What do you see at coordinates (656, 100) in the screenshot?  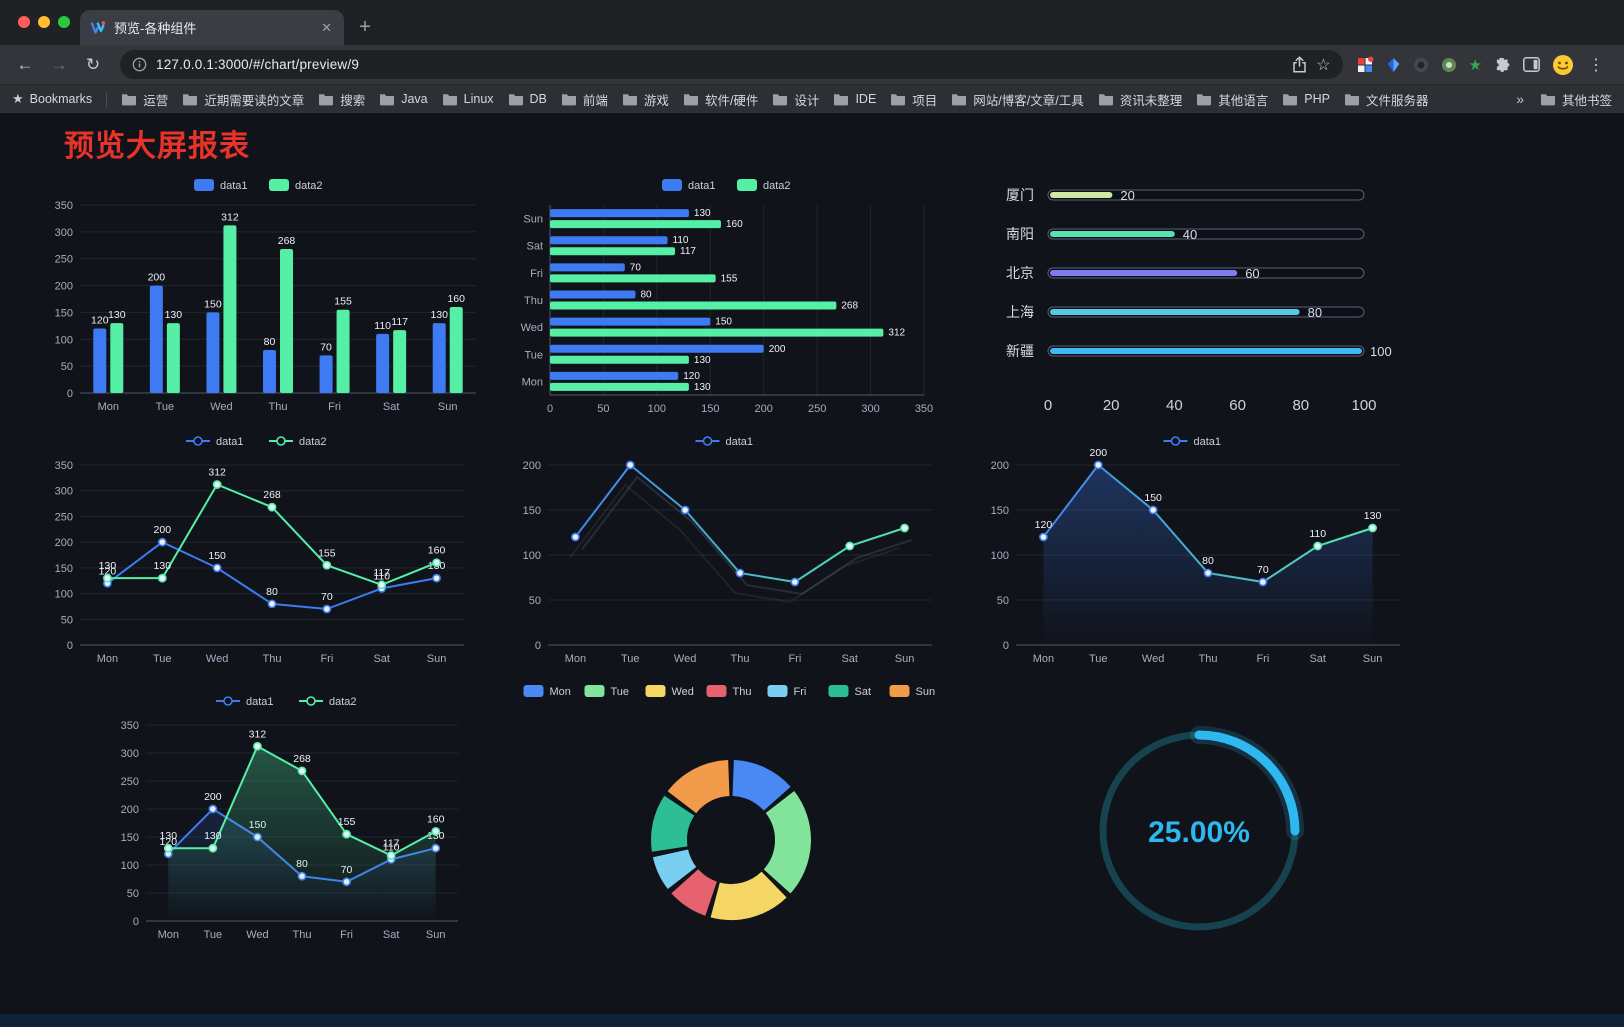 I see `bookmark-label: 游戏` at bounding box center [656, 100].